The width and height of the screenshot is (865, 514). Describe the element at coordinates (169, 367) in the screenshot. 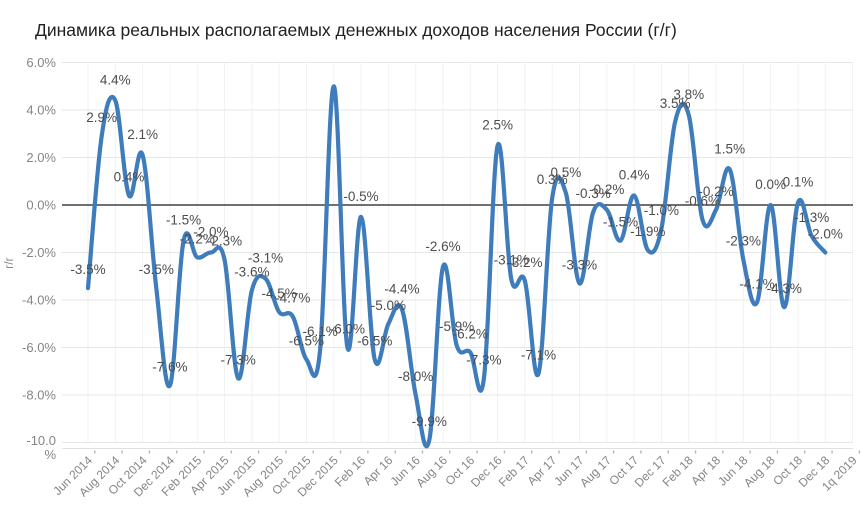

I see `data-point-label: -7.6%` at that location.